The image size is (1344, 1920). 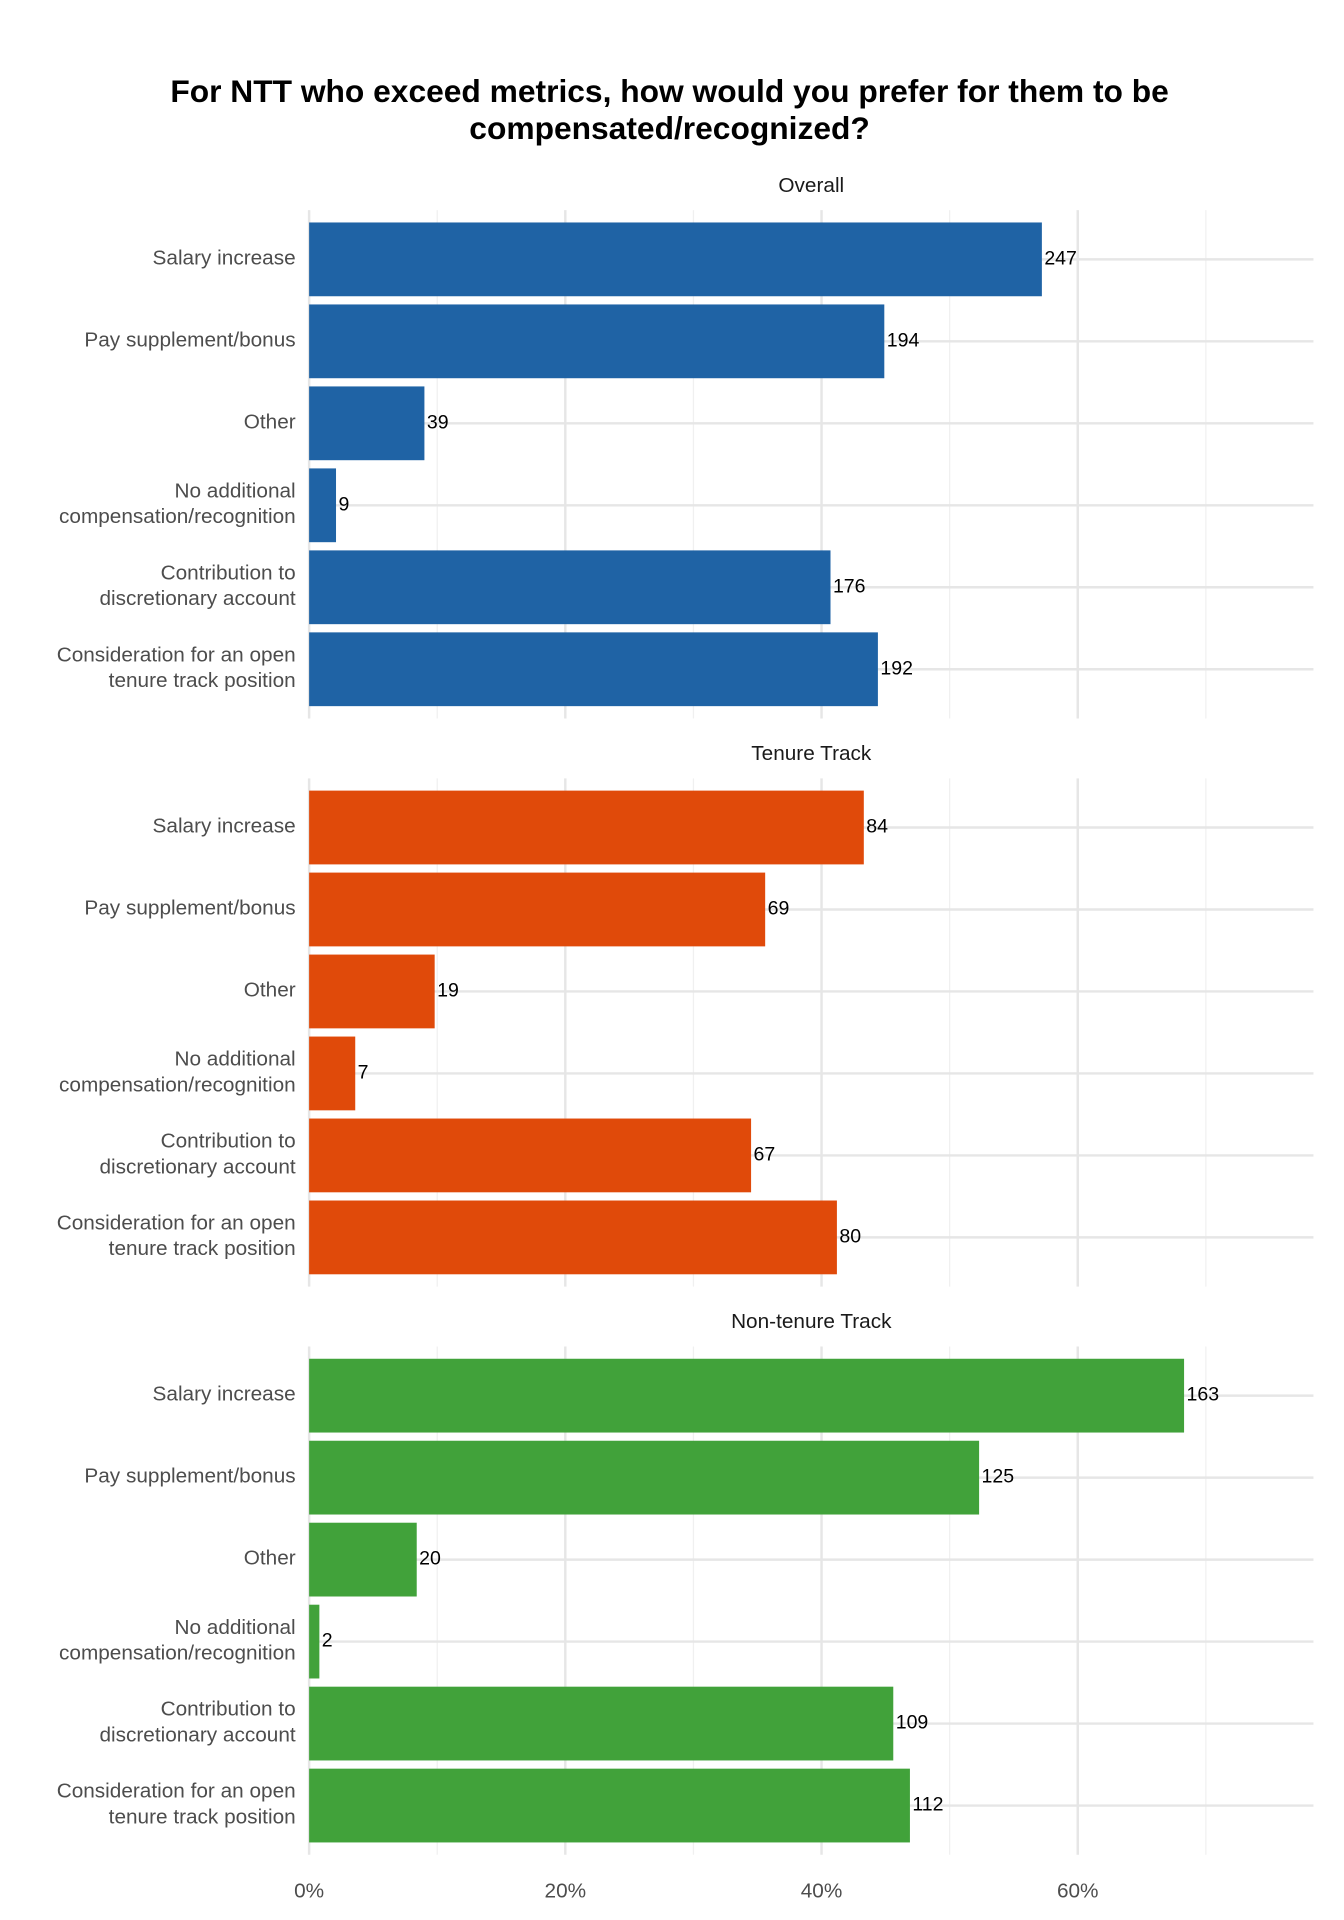 I want to click on data-label: 69, so click(x=779, y=909).